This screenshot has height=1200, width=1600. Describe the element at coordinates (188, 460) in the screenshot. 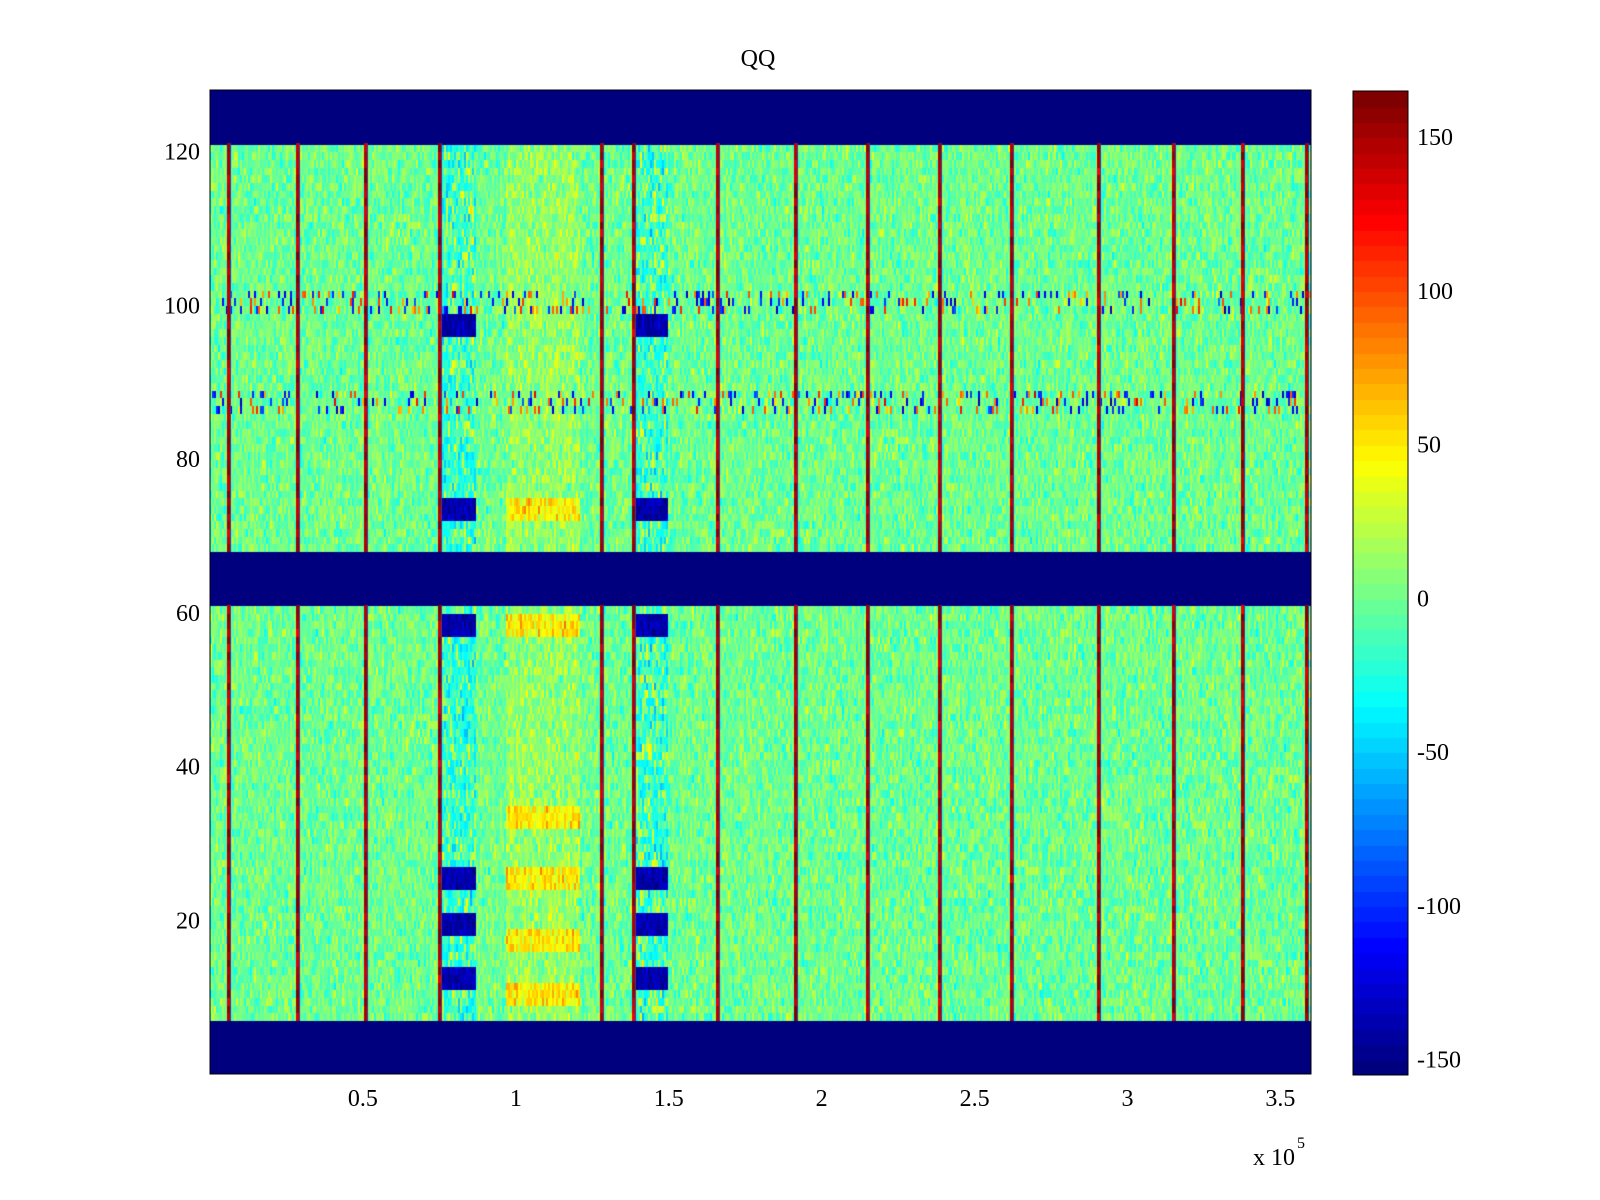

I see `y-tick-label-3: 80` at that location.